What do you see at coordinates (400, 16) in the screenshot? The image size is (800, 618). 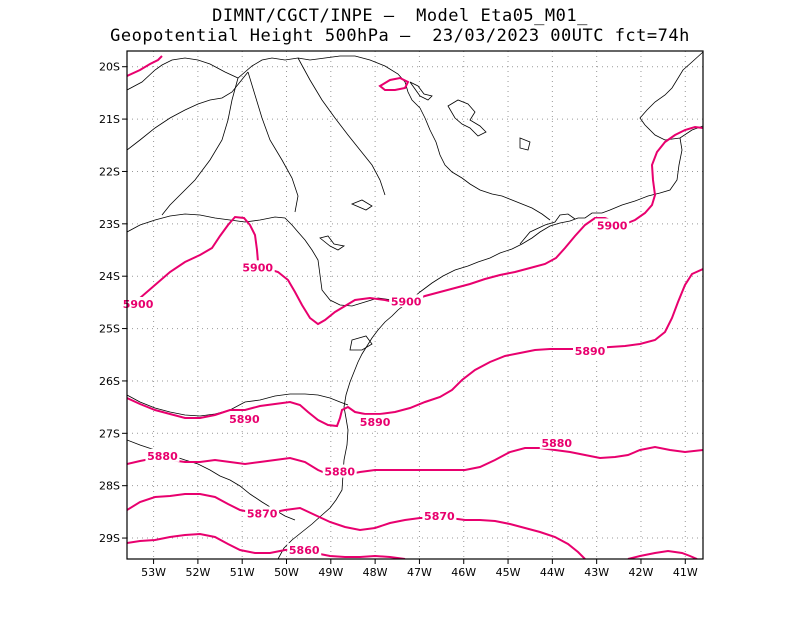 I see `title-line-1: DIMNT/CGCT/INPE — Model Eta05_M01_` at bounding box center [400, 16].